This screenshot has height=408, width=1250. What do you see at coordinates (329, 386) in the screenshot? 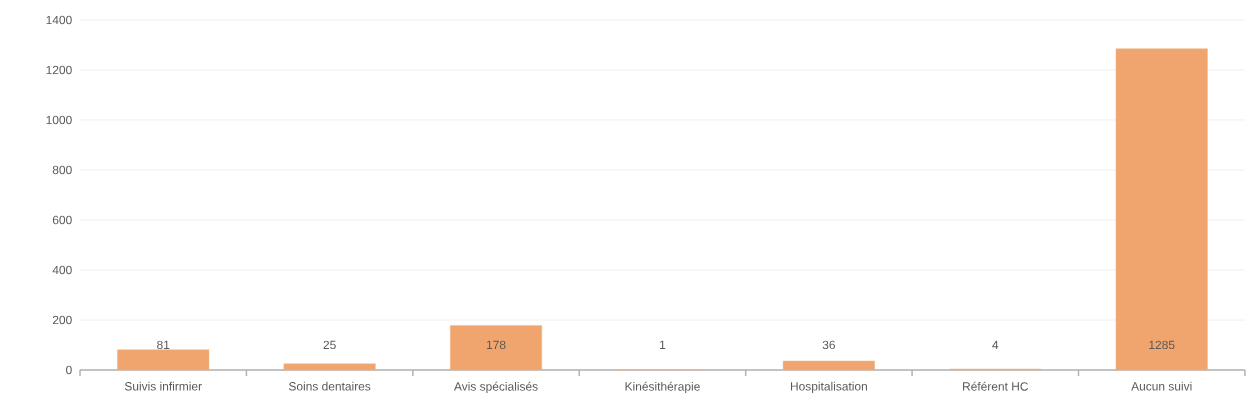
I see `x-tick-label: Soins dentaires` at bounding box center [329, 386].